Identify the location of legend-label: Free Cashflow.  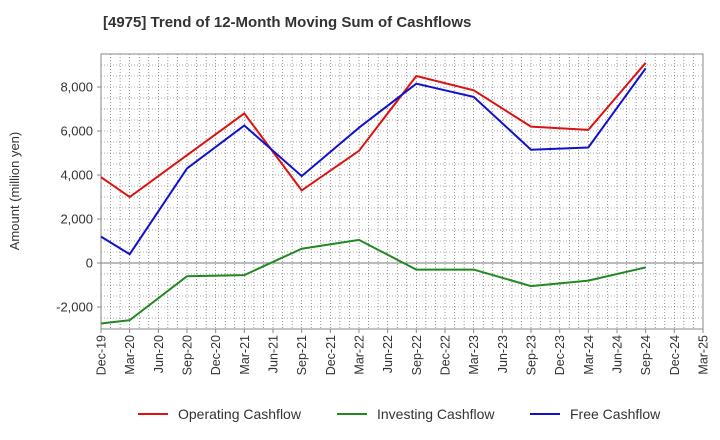
(615, 414).